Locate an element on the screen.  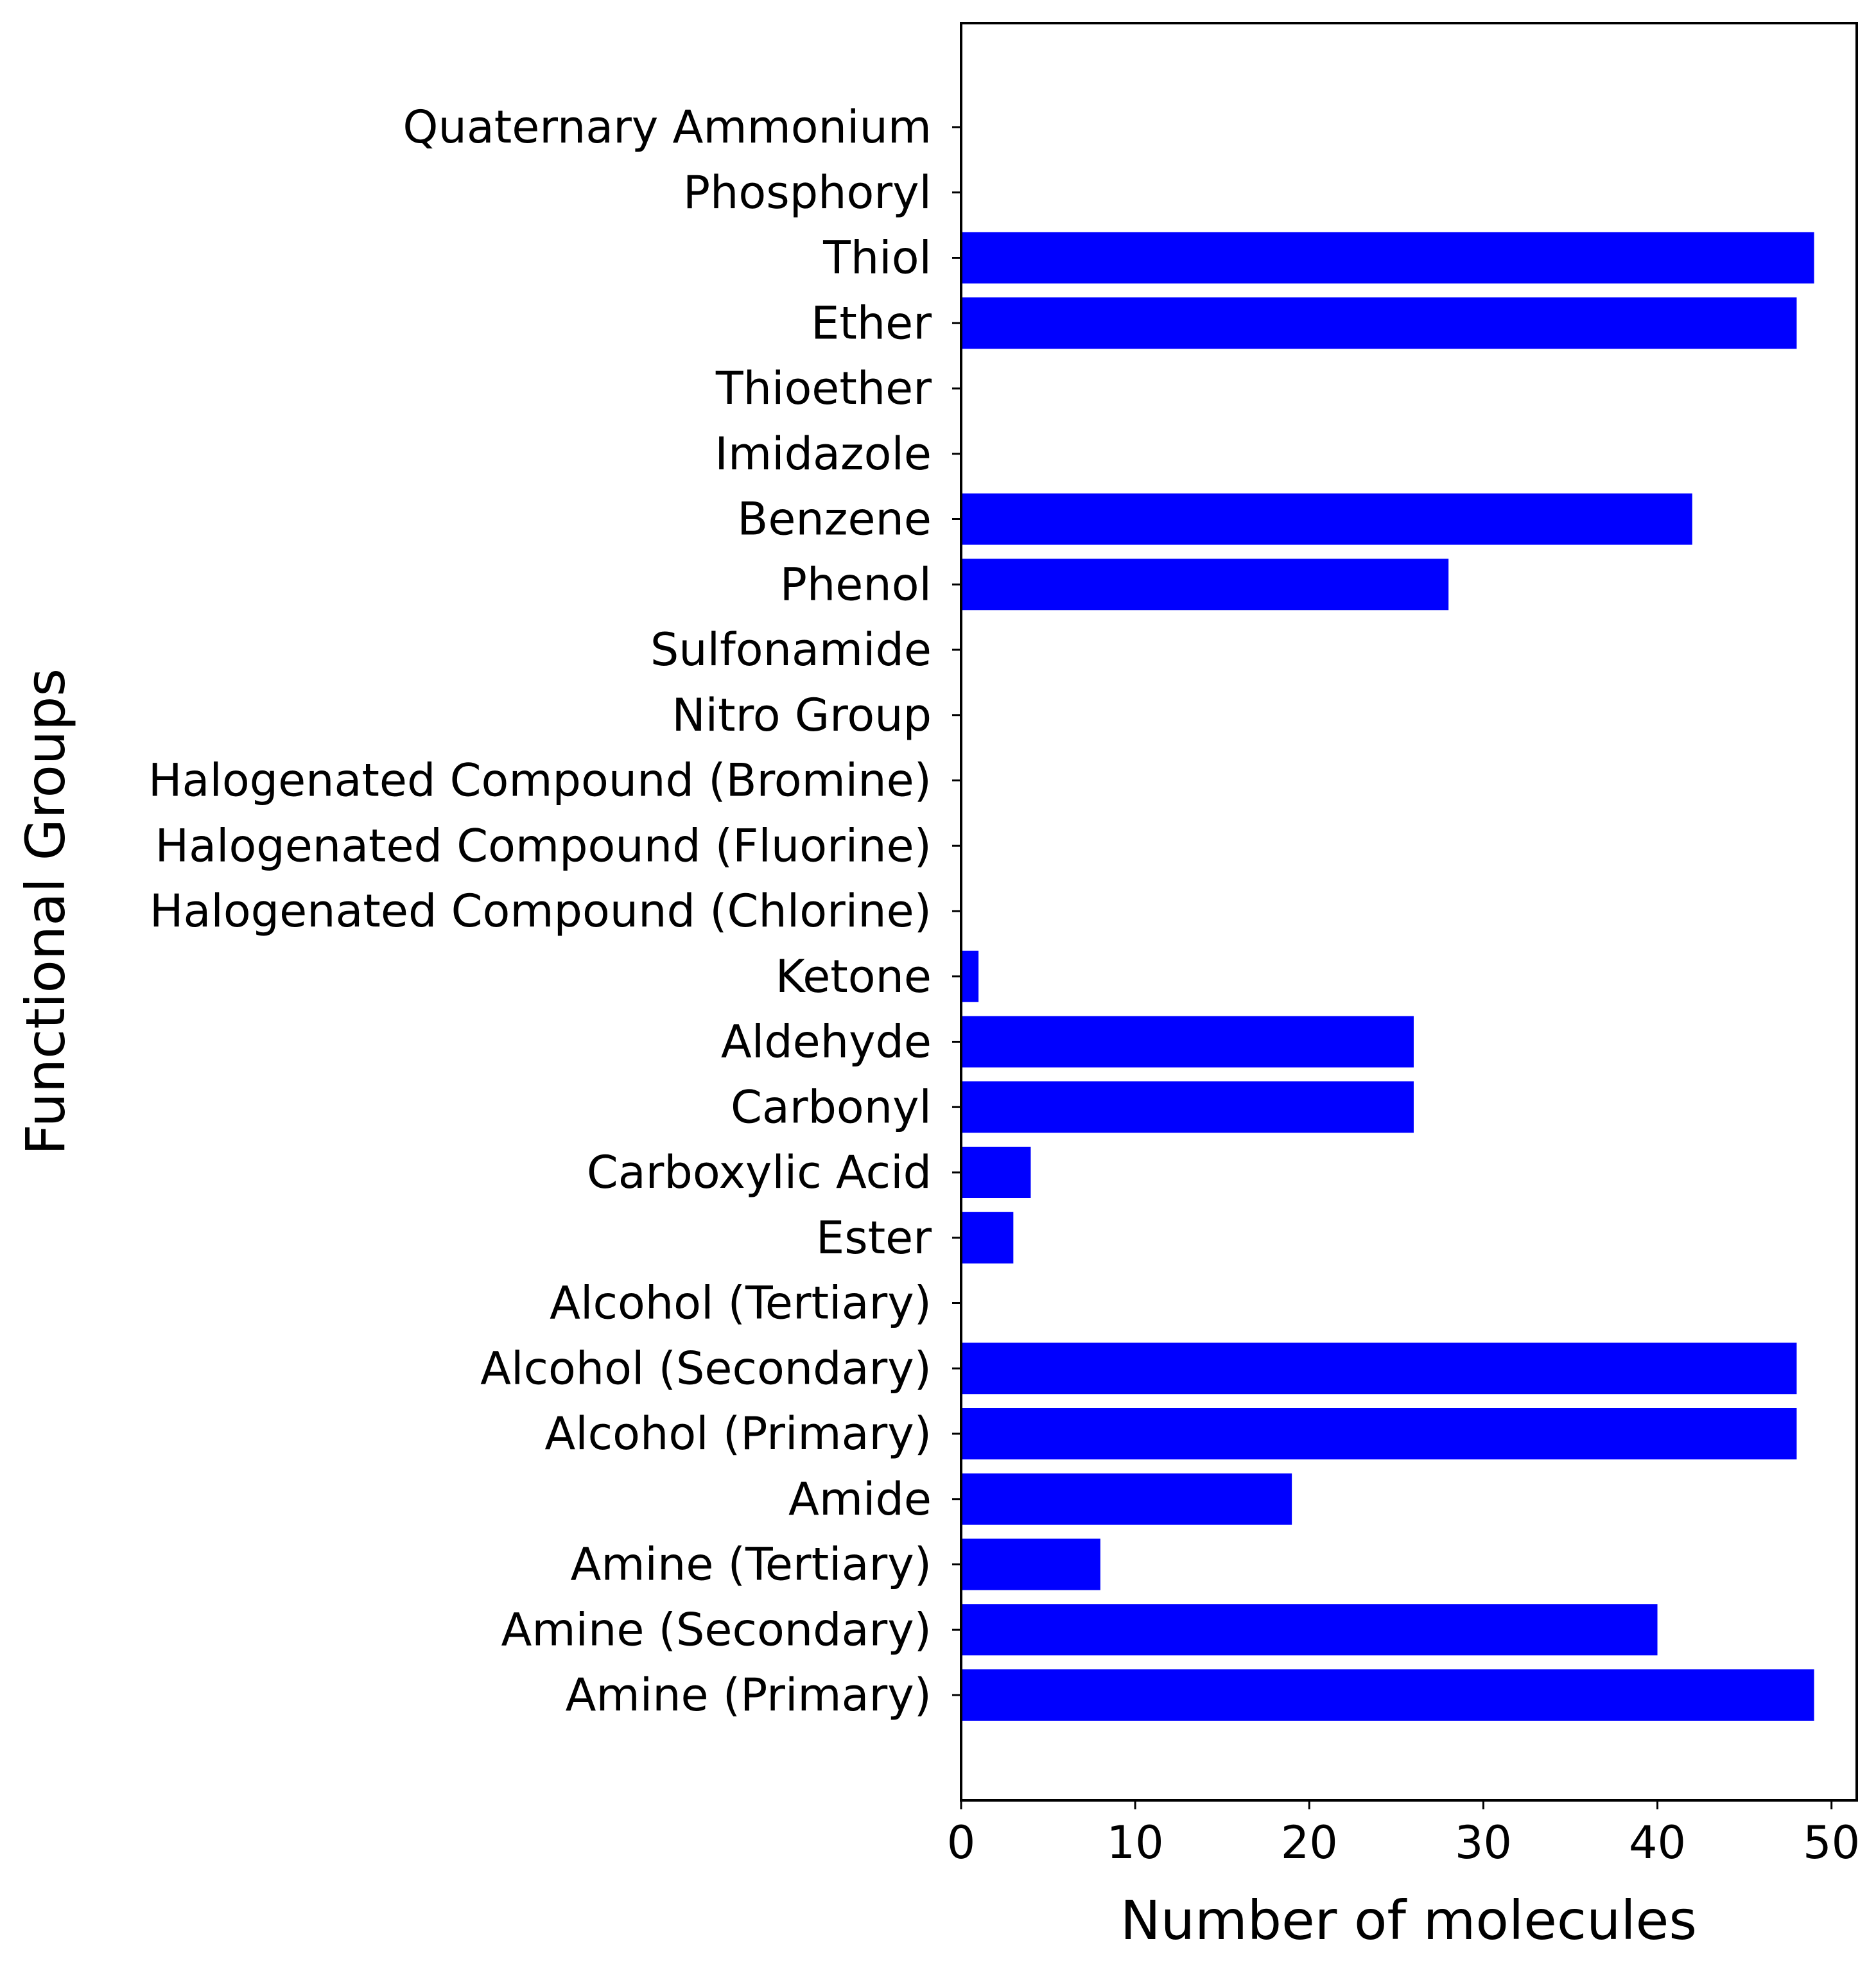
y-tick-label: Thioether is located at coordinates (823, 389).